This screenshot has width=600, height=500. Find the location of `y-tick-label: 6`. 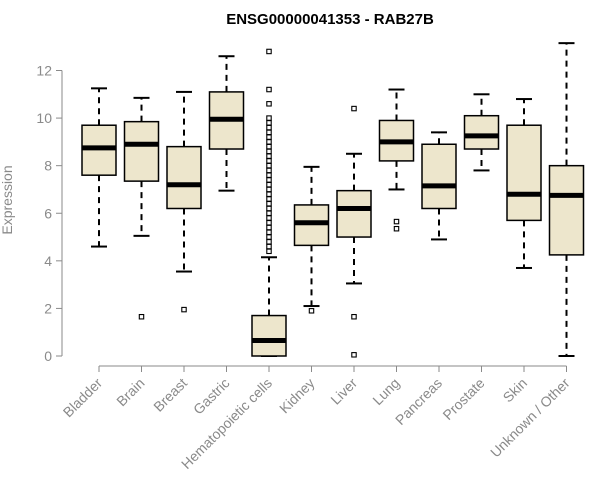

y-tick-label: 6 is located at coordinates (48, 213).